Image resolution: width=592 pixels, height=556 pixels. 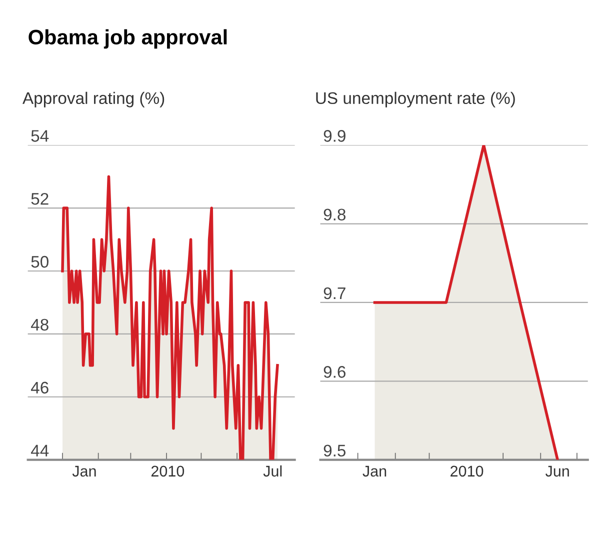 What do you see at coordinates (39, 262) in the screenshot?
I see `y-tick-label: 50` at bounding box center [39, 262].